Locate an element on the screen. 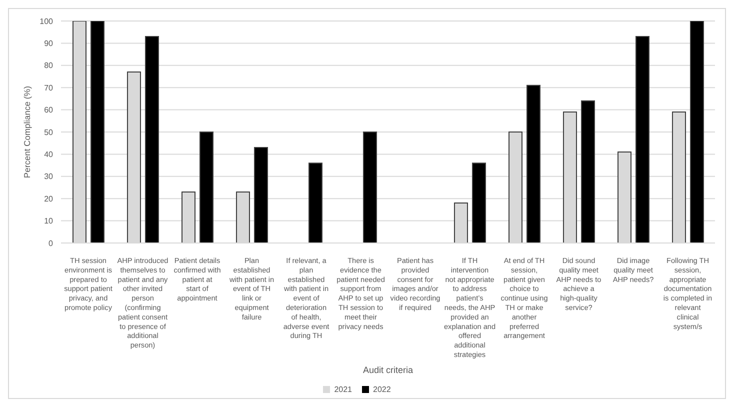 This screenshot has height=407, width=734. legend-label: 2022 is located at coordinates (382, 389).